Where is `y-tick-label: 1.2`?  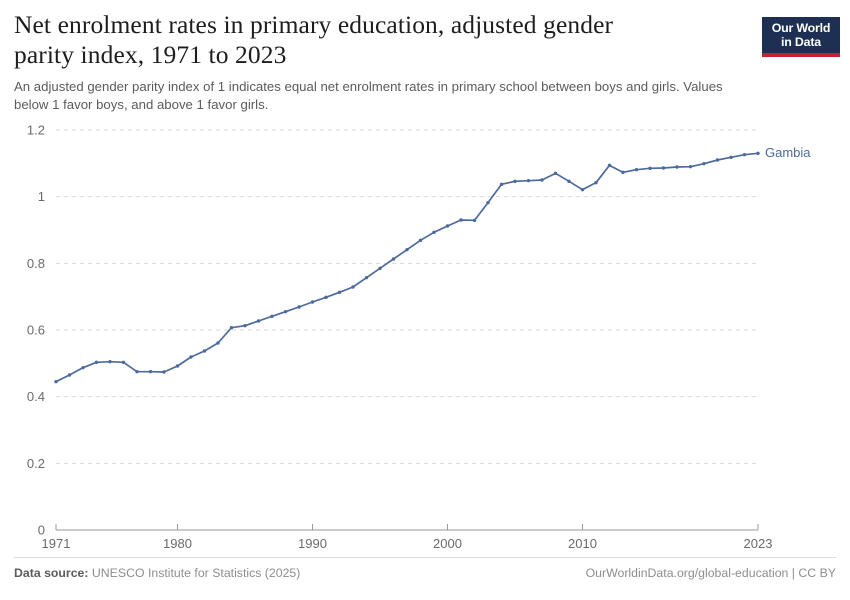 y-tick-label: 1.2 is located at coordinates (36, 130).